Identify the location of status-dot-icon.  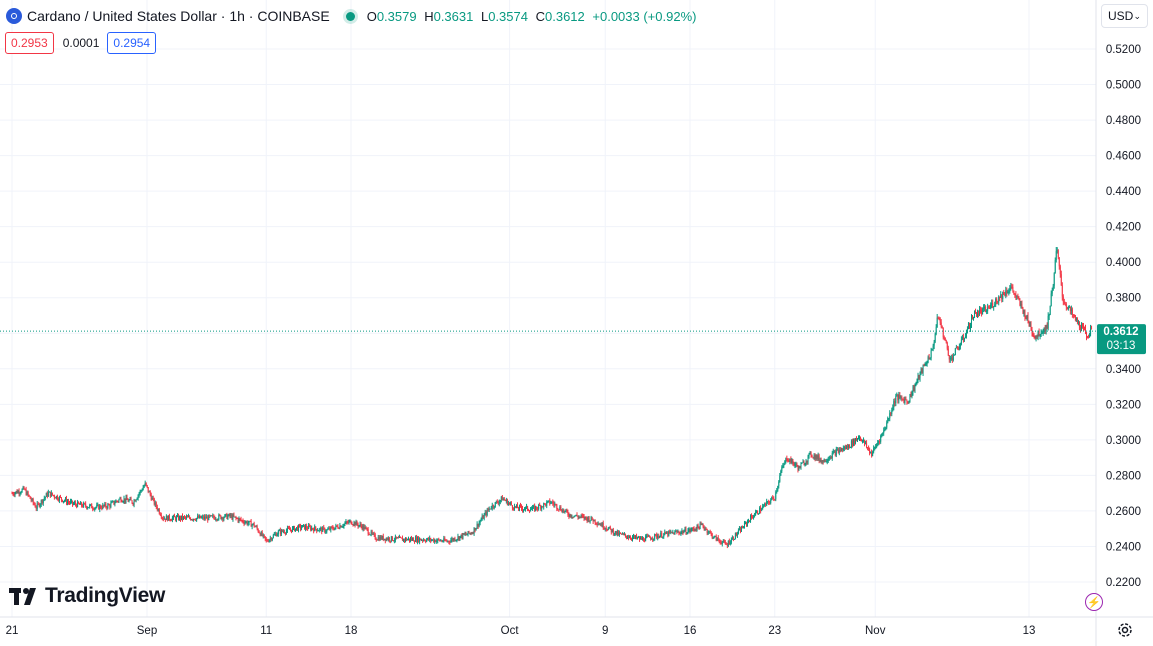
(350, 16).